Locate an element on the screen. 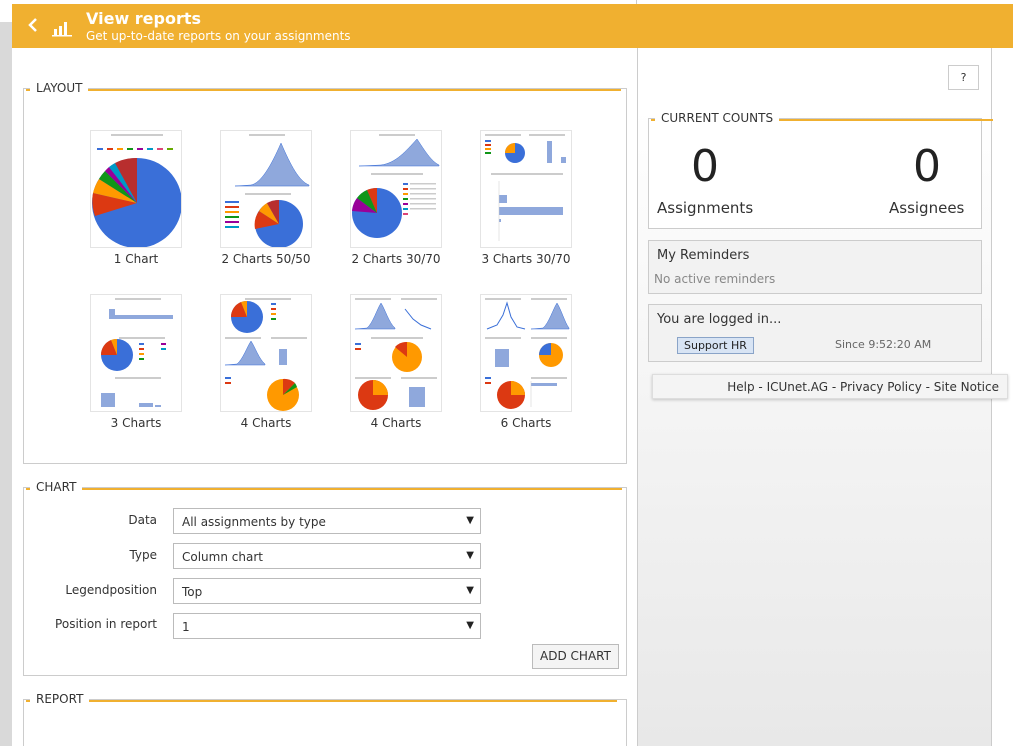  legend-position-select: Top ▼ is located at coordinates (327, 591).